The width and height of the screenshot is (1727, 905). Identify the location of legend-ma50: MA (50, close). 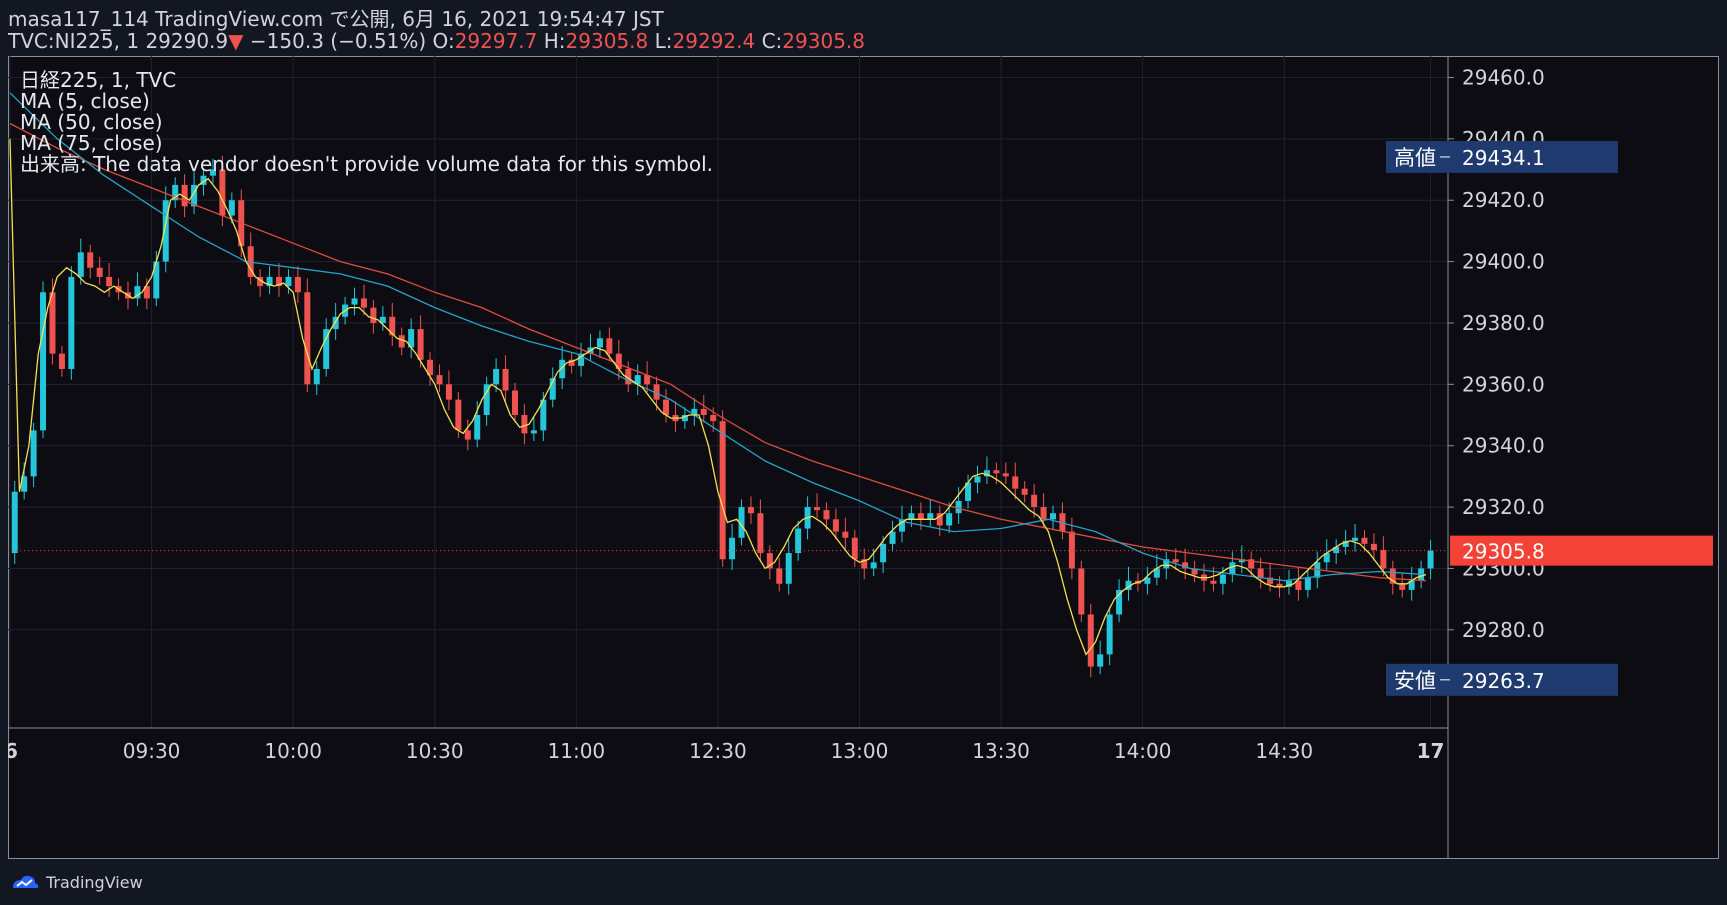
(91, 122).